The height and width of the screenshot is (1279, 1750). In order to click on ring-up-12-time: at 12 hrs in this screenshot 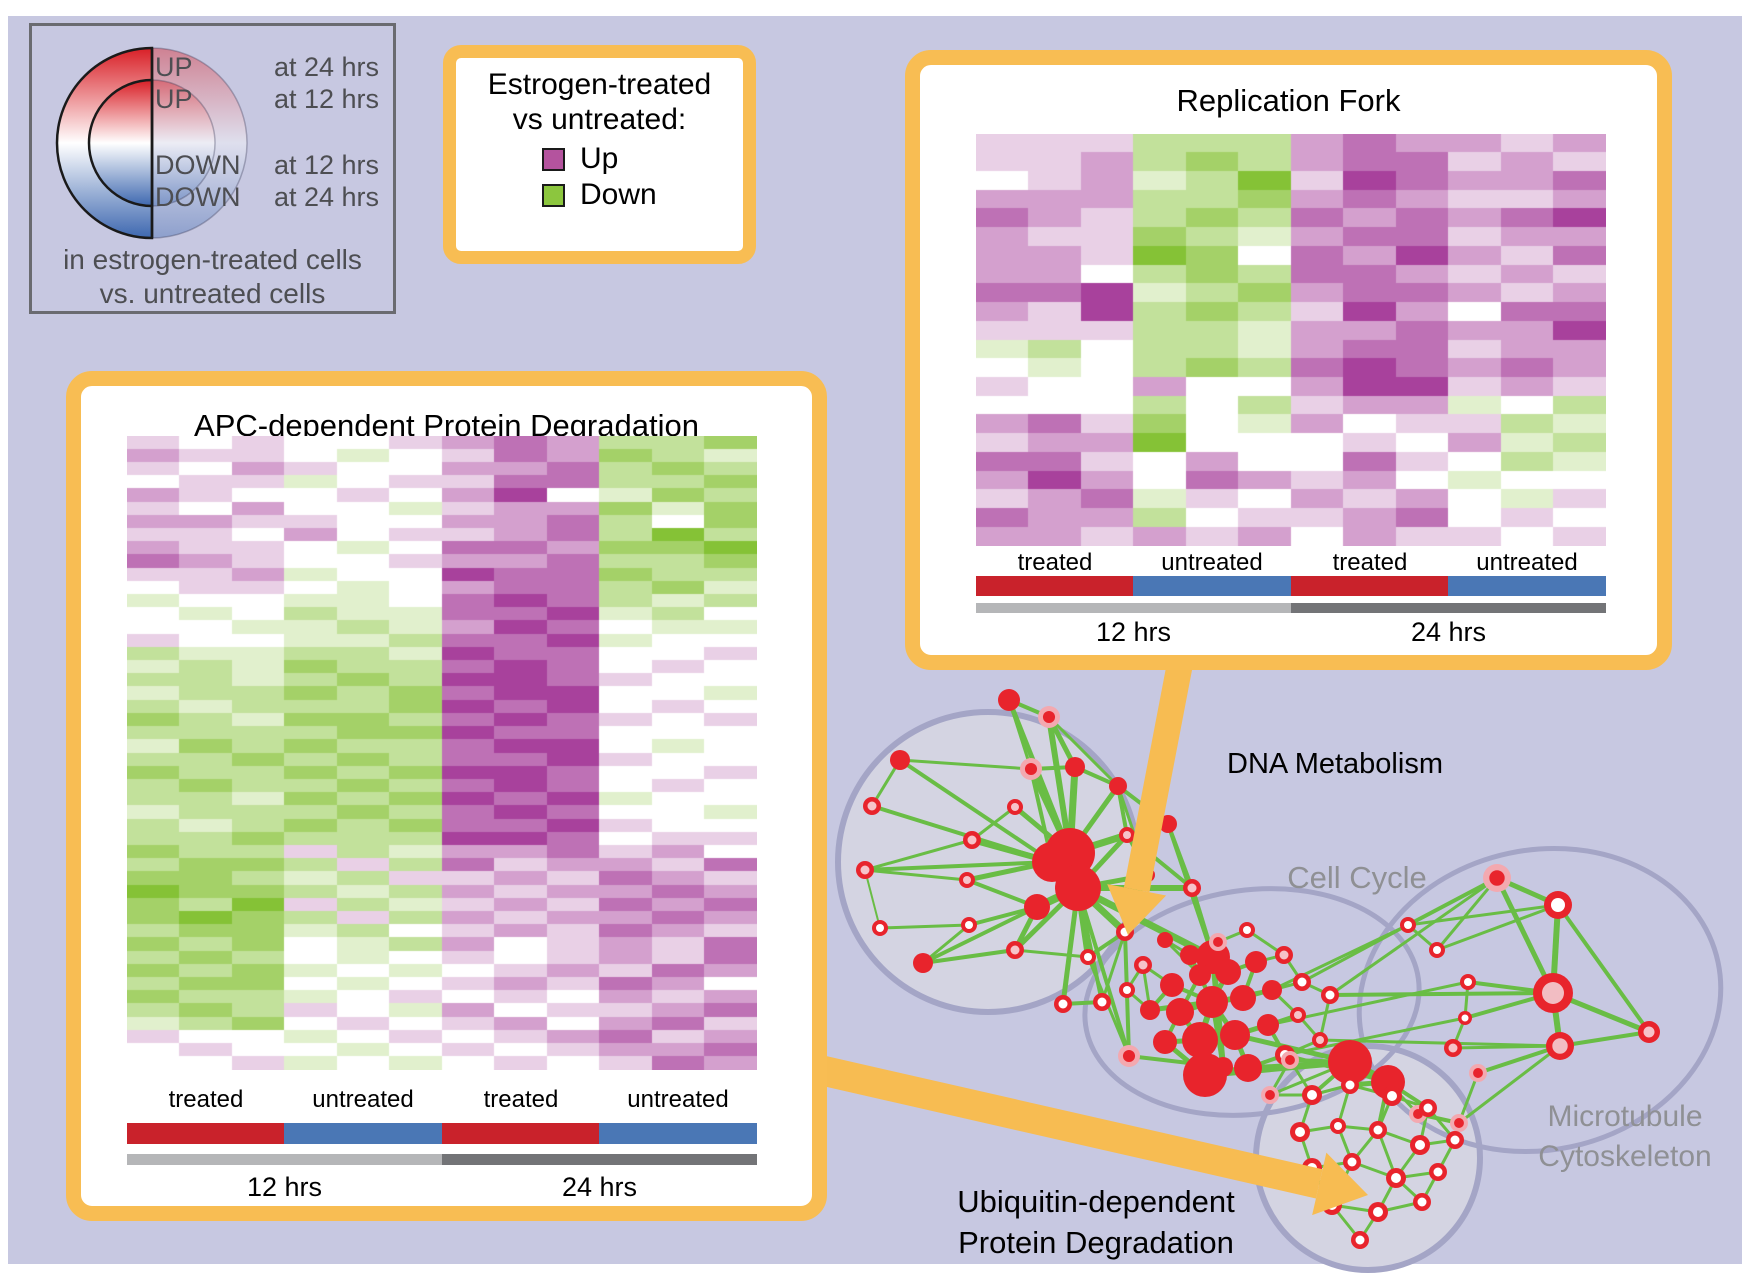, I will do `click(326, 99)`.